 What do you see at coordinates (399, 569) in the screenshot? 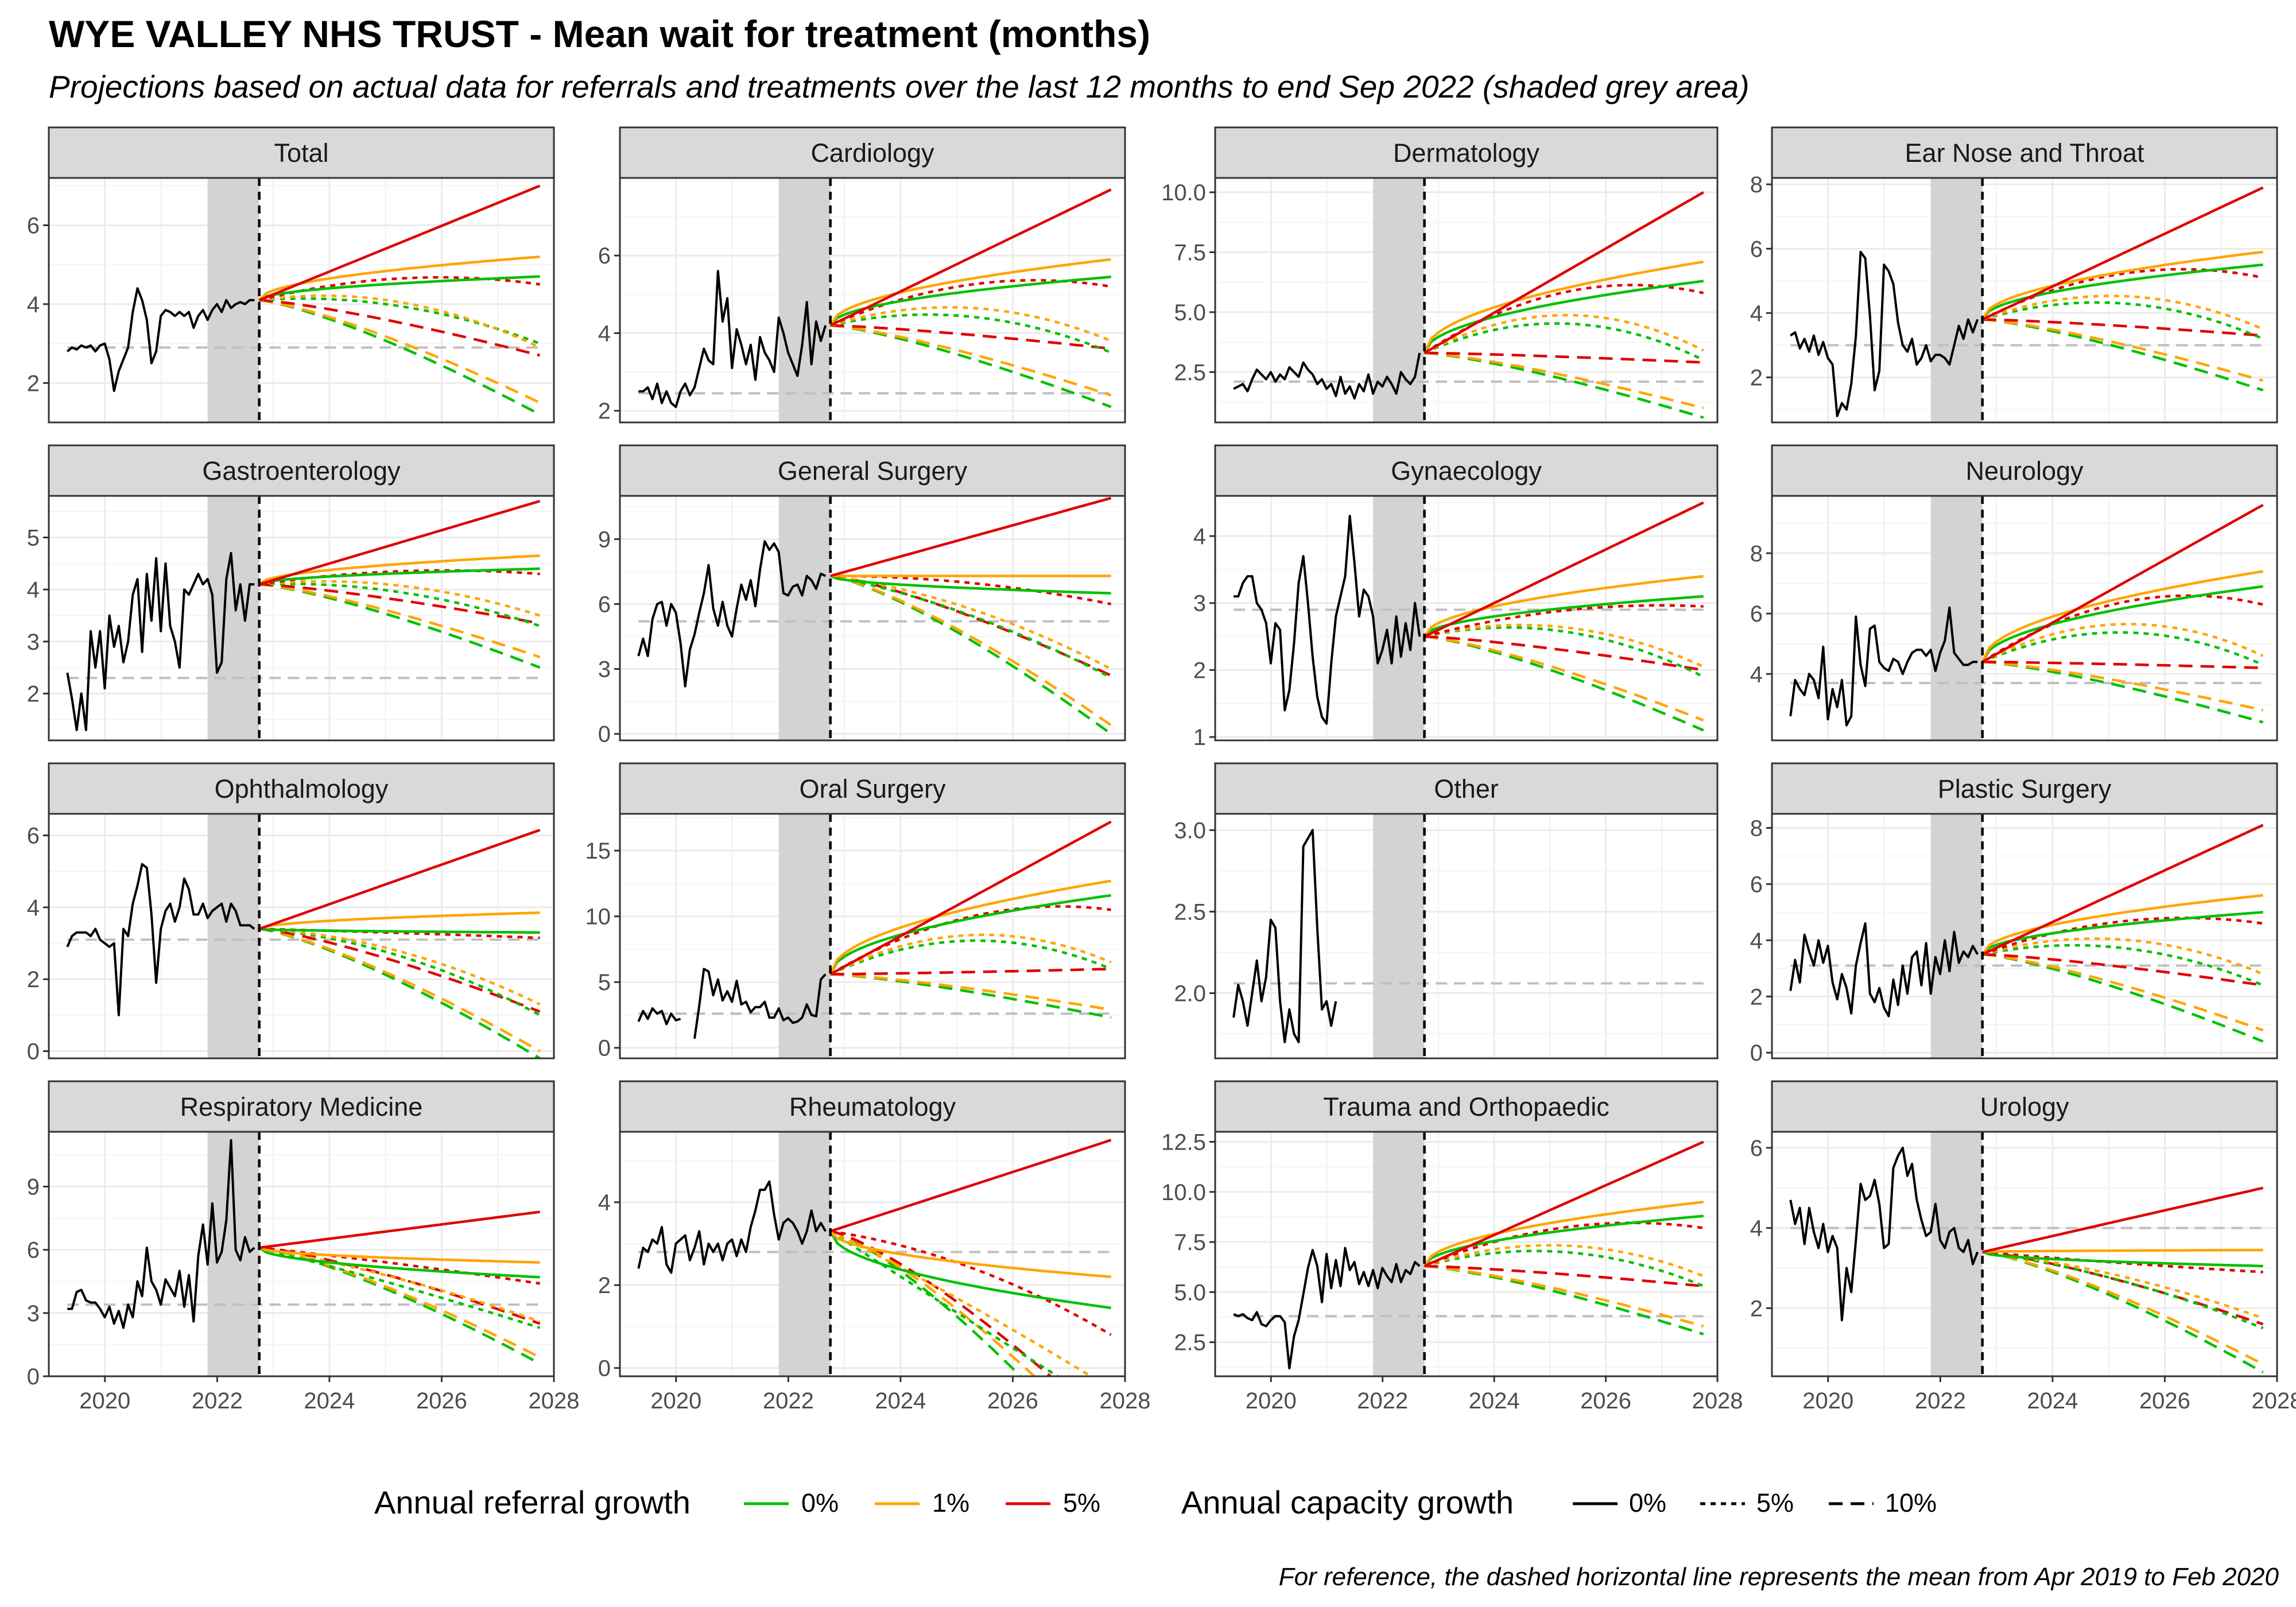
I see `projection-line-ref1-cap0` at bounding box center [399, 569].